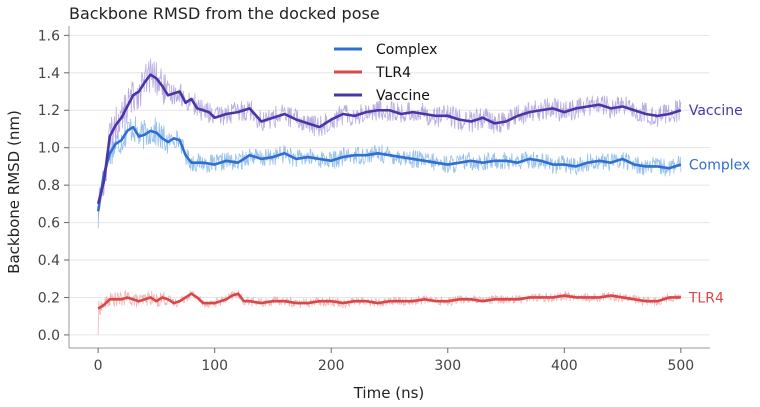  Describe the element at coordinates (403, 96) in the screenshot. I see `legend-label-vaccine: Vaccine` at that location.